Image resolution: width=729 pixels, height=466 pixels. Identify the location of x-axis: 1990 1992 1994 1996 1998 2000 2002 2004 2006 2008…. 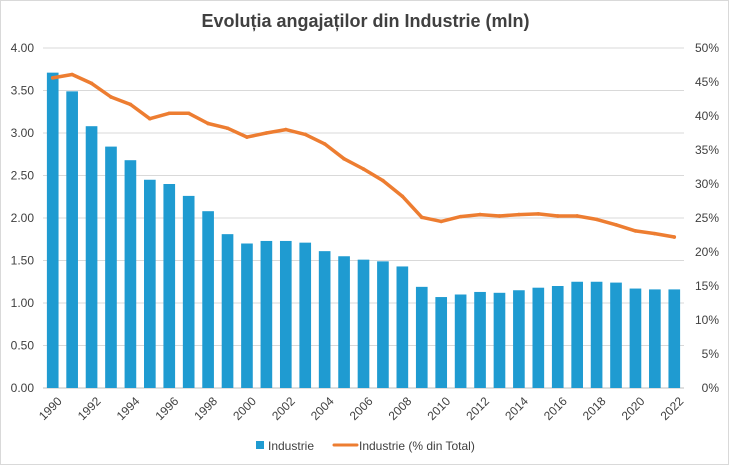
(361, 408).